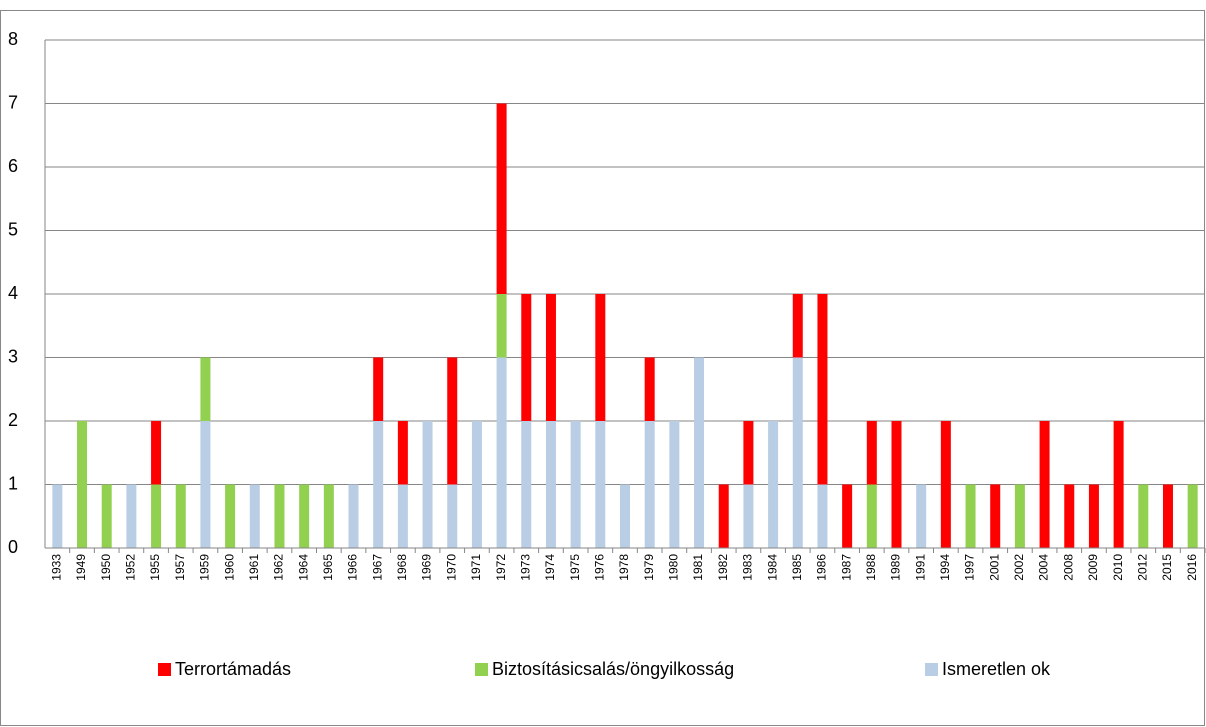 Image resolution: width=1206 pixels, height=727 pixels. I want to click on x-tick-label: 1962, so click(279, 567).